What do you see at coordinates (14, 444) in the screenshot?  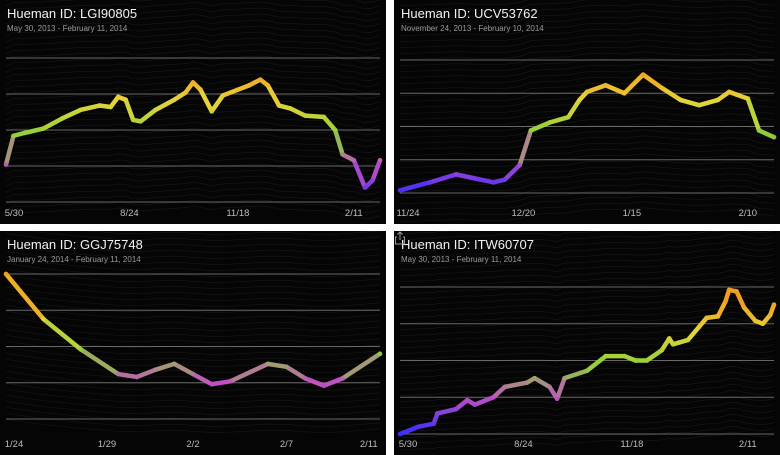 I see `x-tick-label: 1/24` at bounding box center [14, 444].